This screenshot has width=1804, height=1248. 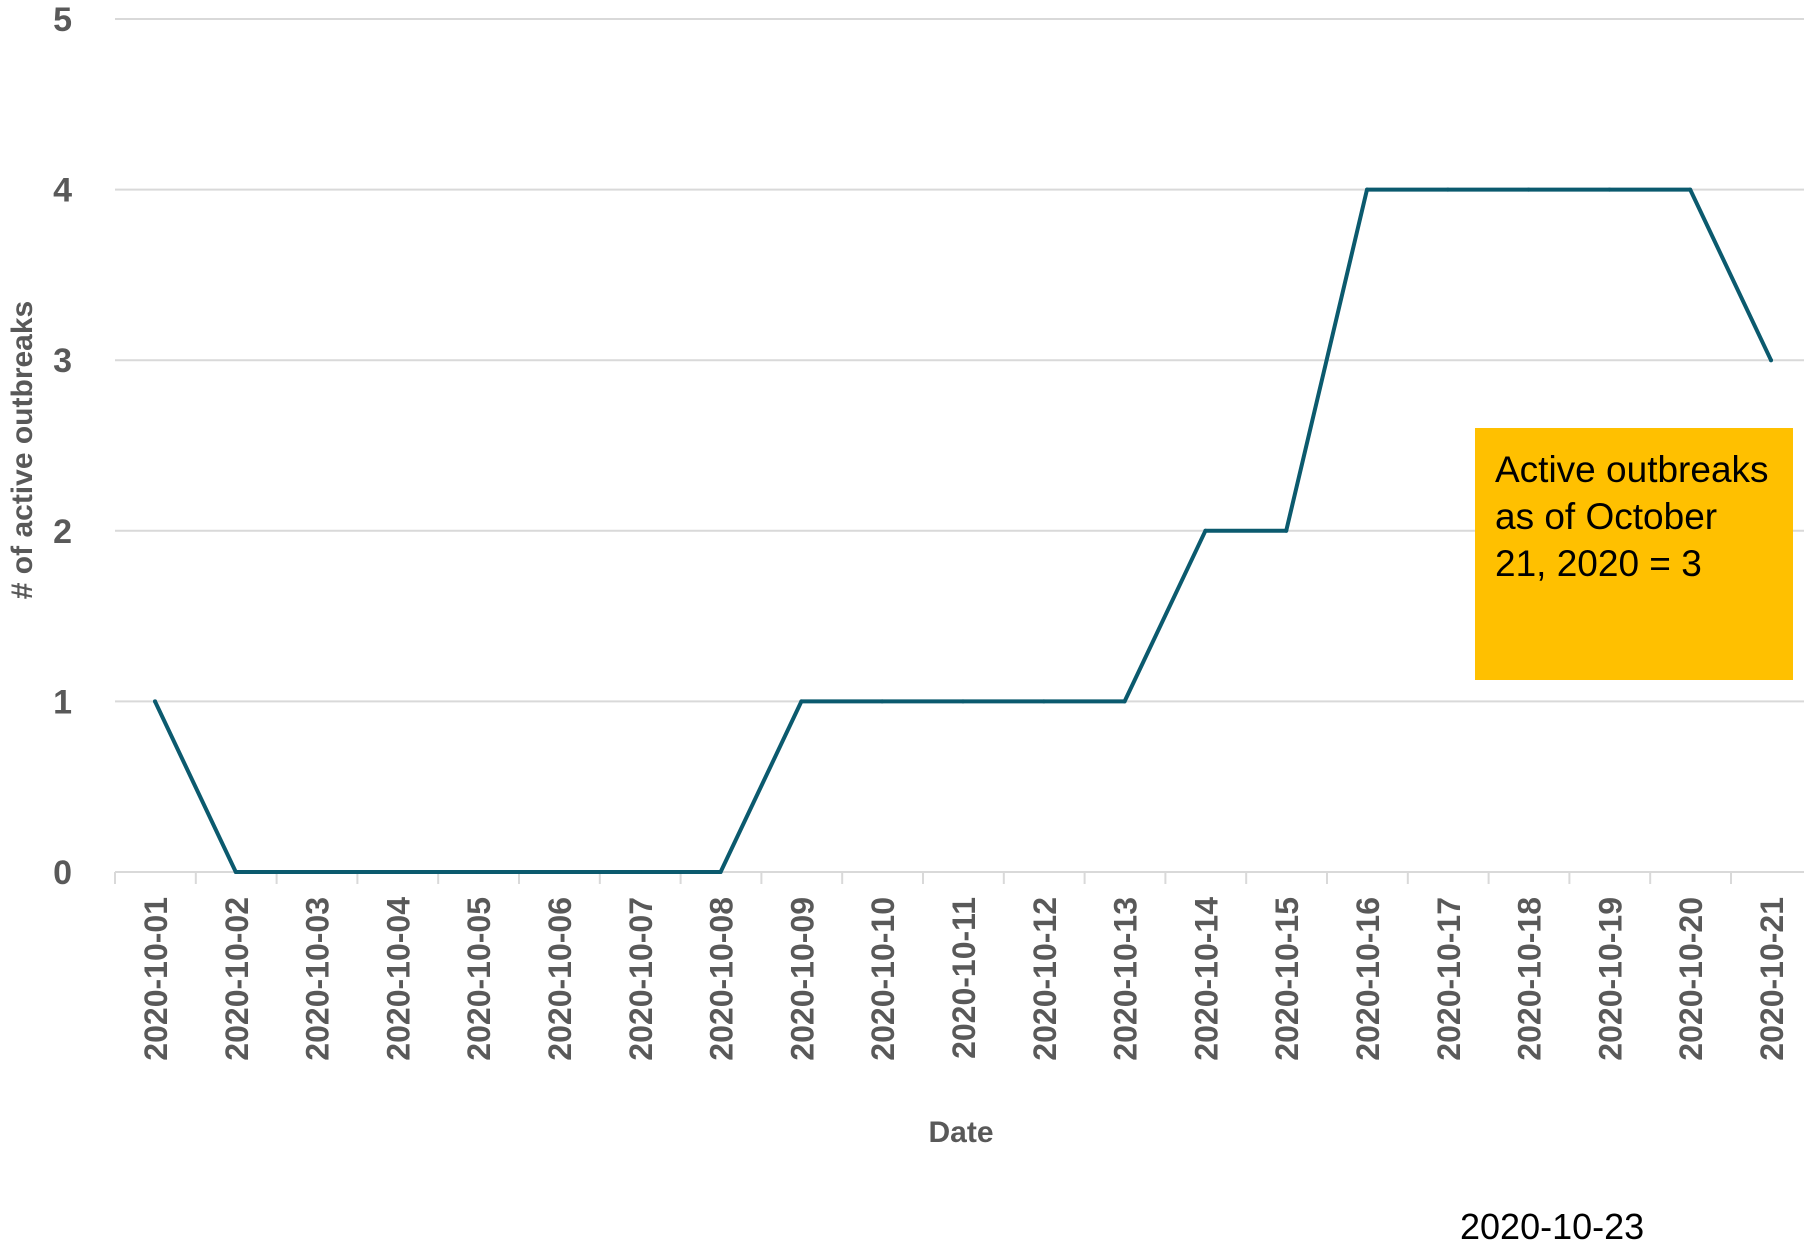 I want to click on y-tick-label-3: 3, so click(x=62, y=361).